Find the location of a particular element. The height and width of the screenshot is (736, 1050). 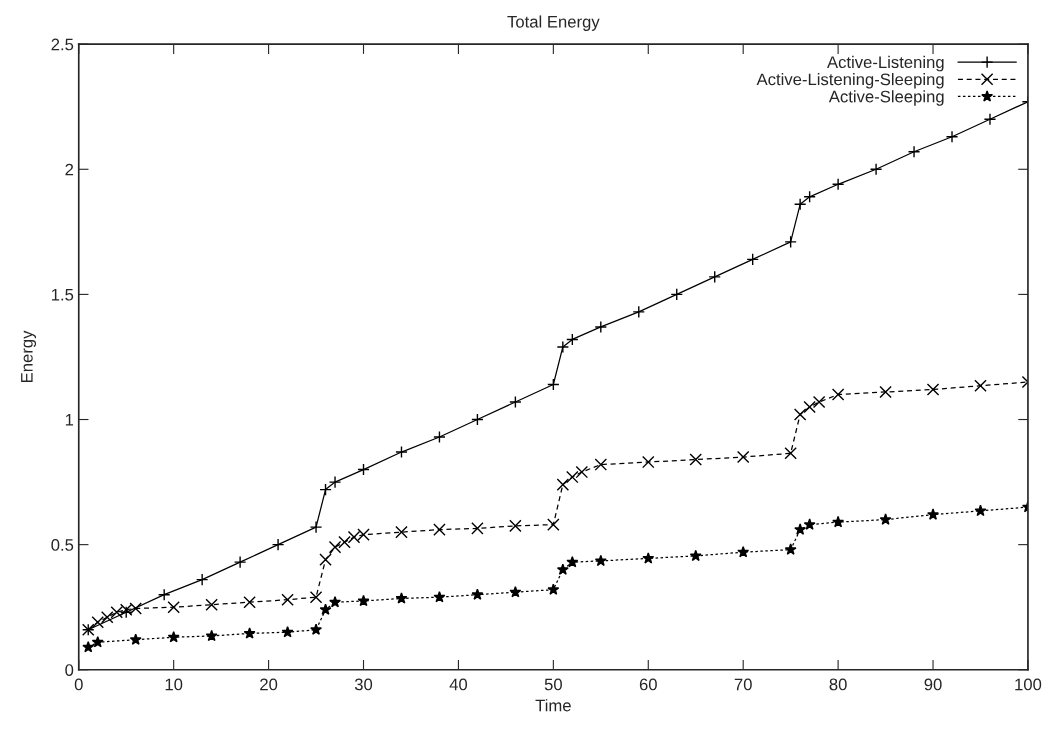

x-tick-label: 90 is located at coordinates (933, 684).